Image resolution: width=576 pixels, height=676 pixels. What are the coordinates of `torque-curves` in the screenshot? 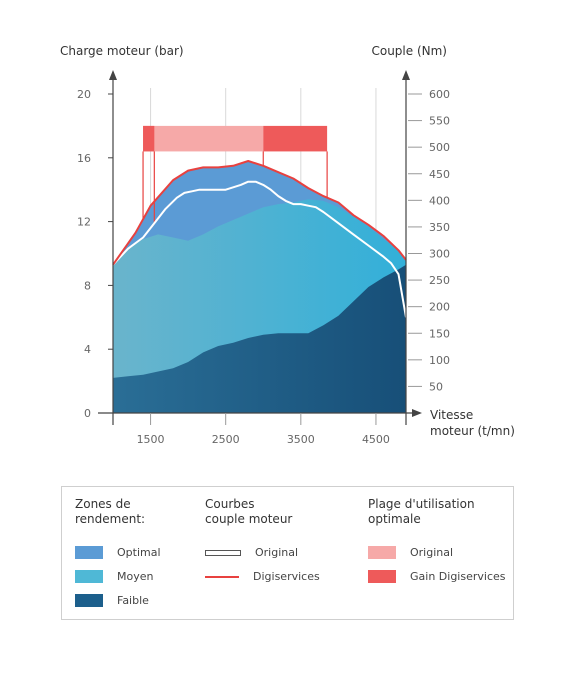 It's located at (259, 239).